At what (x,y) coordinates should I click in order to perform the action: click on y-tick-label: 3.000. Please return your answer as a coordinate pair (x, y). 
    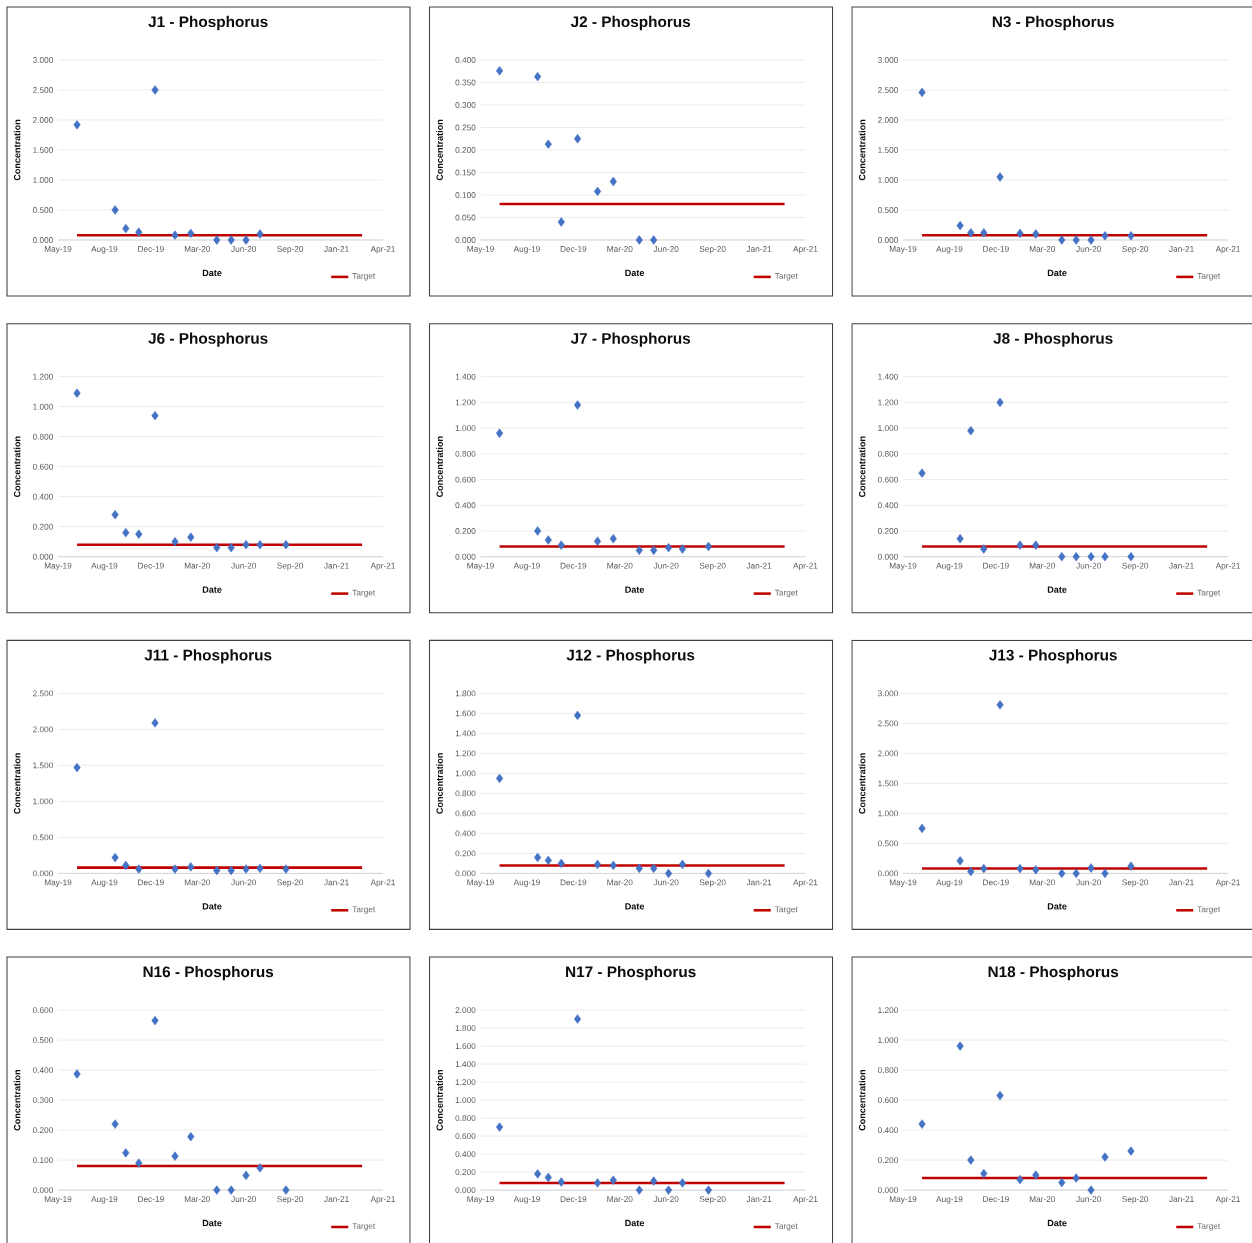
    Looking at the image, I should click on (887, 693).